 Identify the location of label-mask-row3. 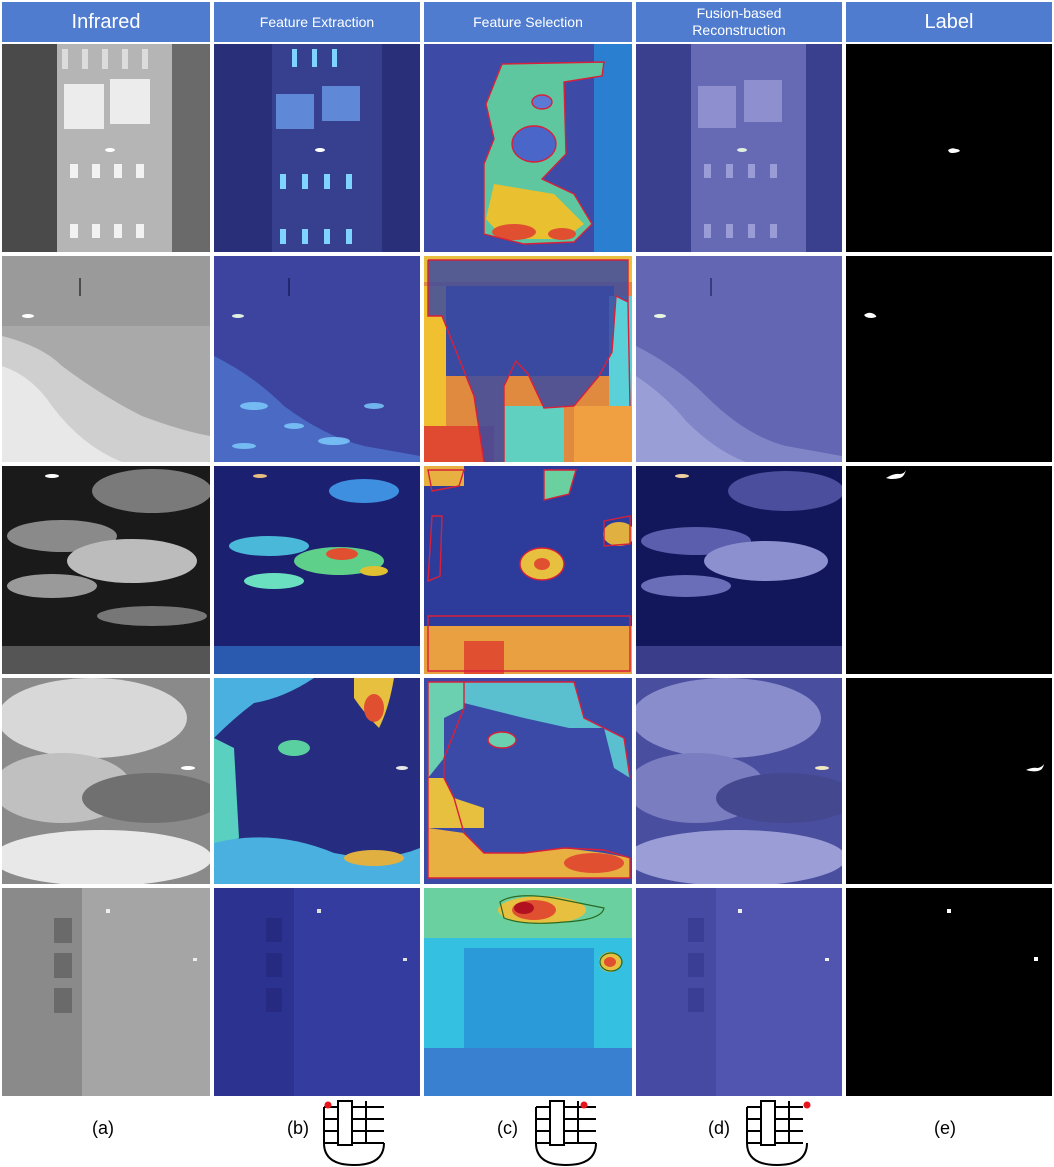
(949, 570).